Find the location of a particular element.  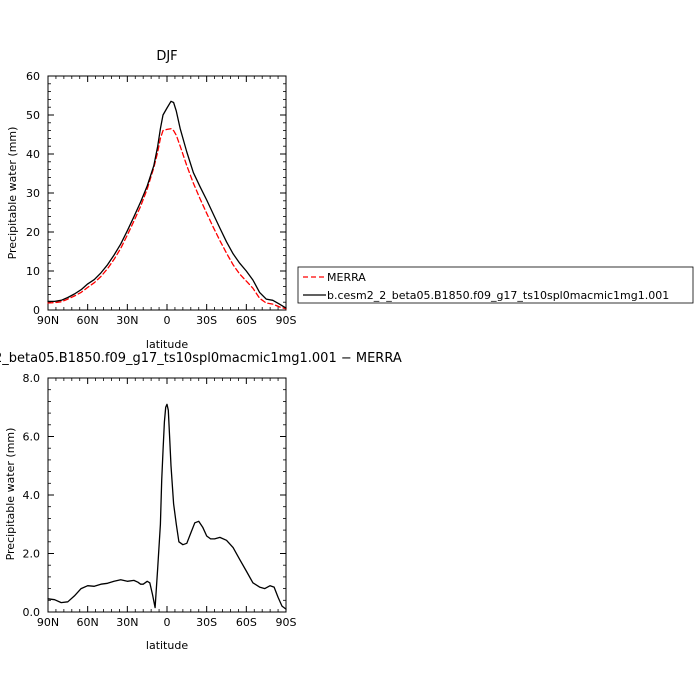

plot-area-top: 90N 60N 30N 0 30S 60S 90S 0 10 20 30 40 50 60 is located at coordinates (161, 198).